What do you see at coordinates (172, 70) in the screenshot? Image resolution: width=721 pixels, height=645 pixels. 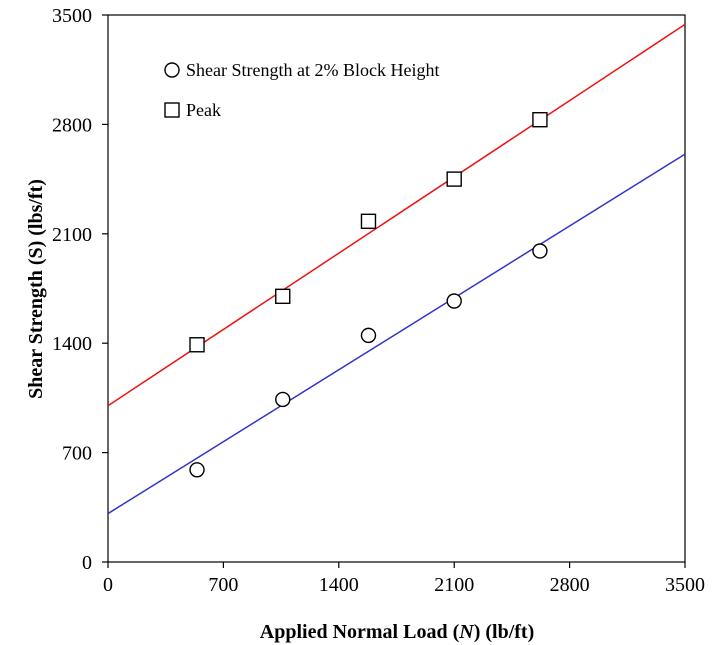 I see `legend-circle-icon` at bounding box center [172, 70].